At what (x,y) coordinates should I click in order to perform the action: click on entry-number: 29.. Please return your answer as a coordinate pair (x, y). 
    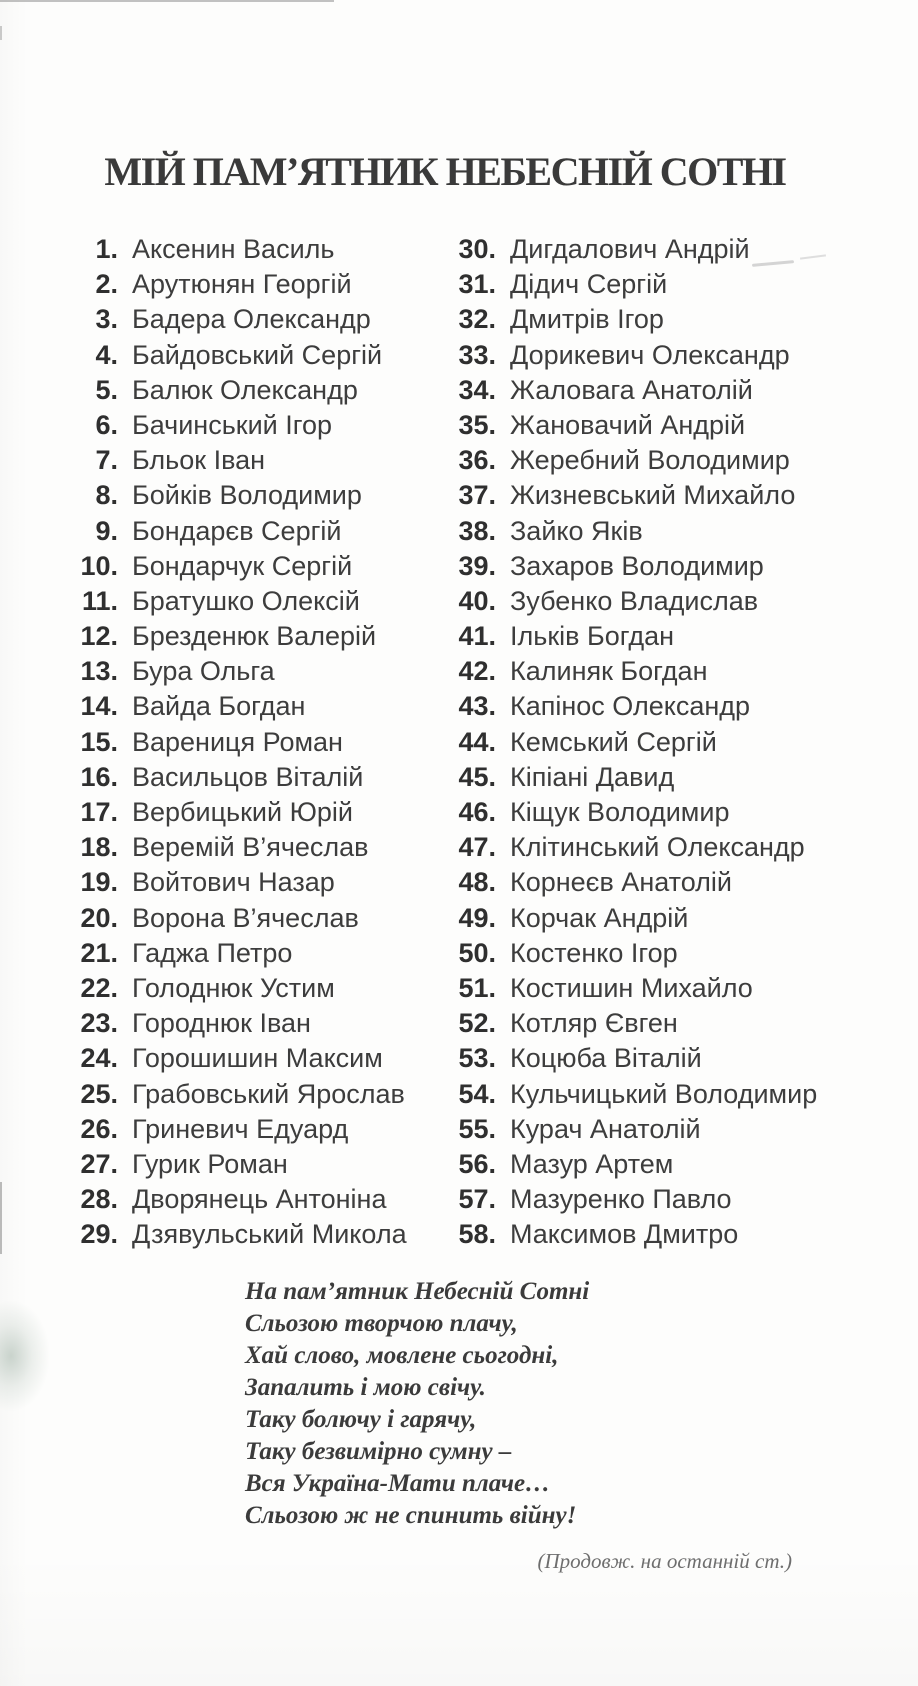
    Looking at the image, I should click on (99, 1234).